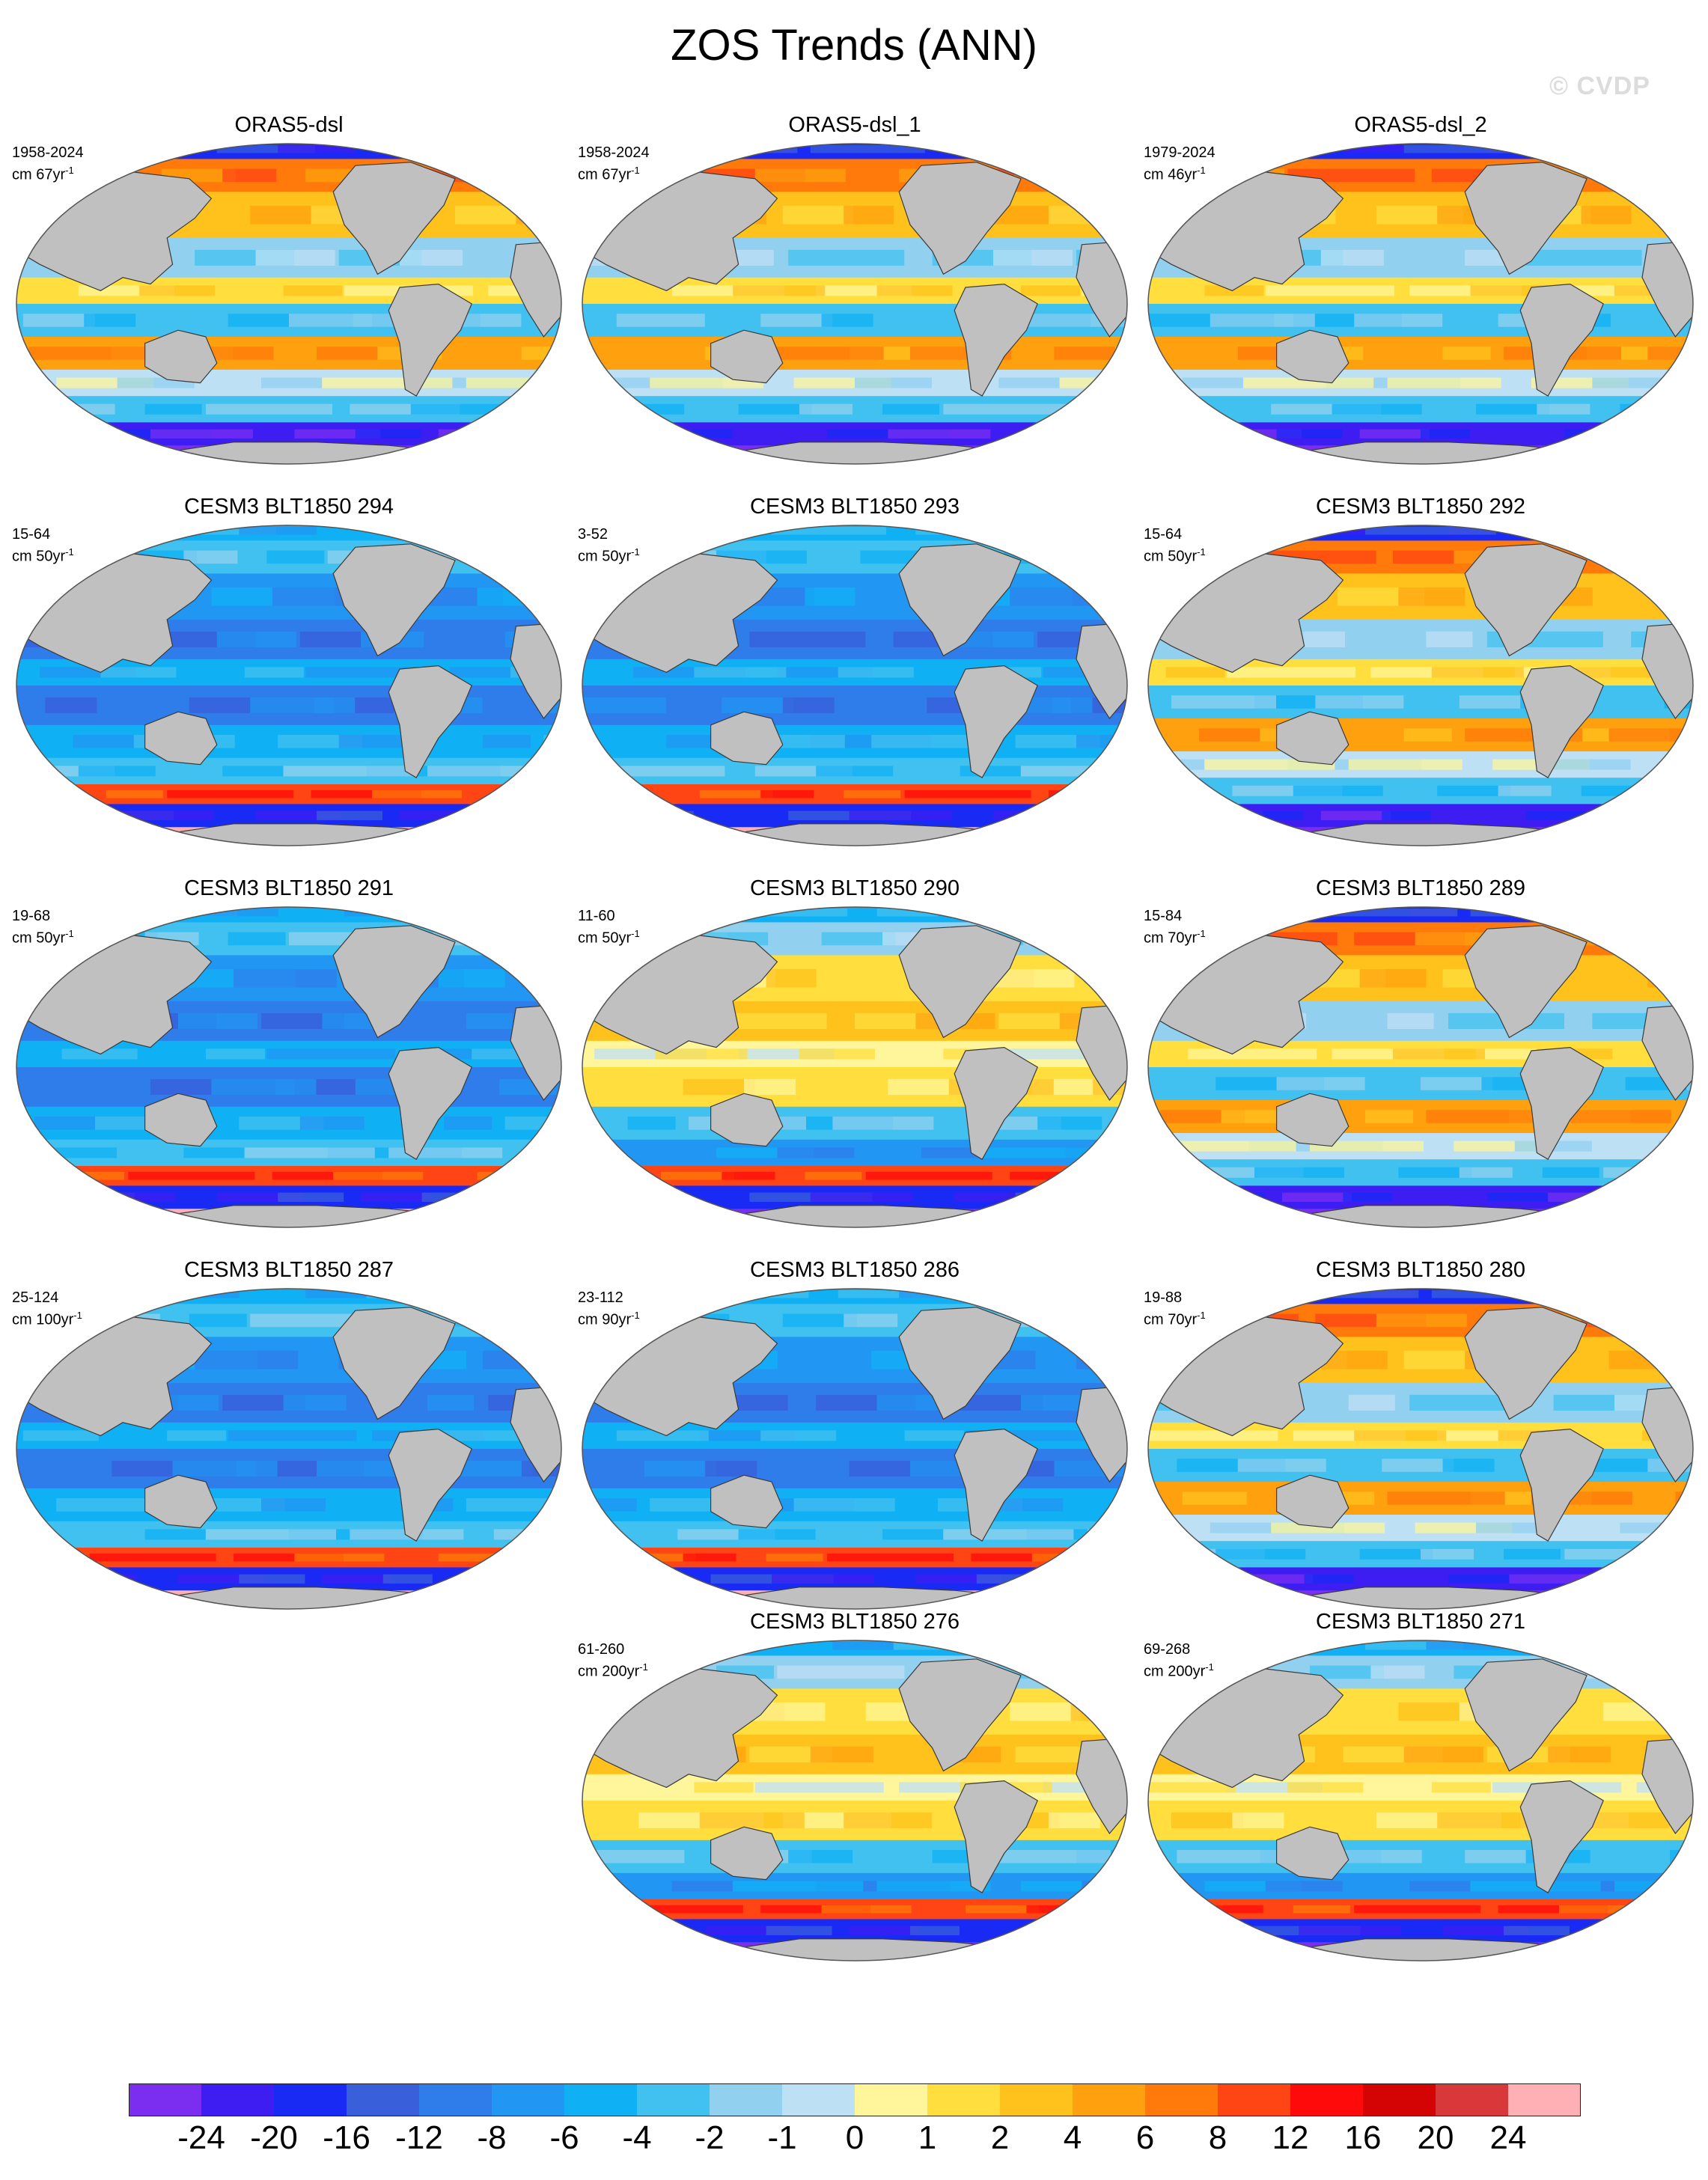 This screenshot has height=2180, width=1708. What do you see at coordinates (605, 1319) in the screenshot?
I see `units-text: cm 90yr` at bounding box center [605, 1319].